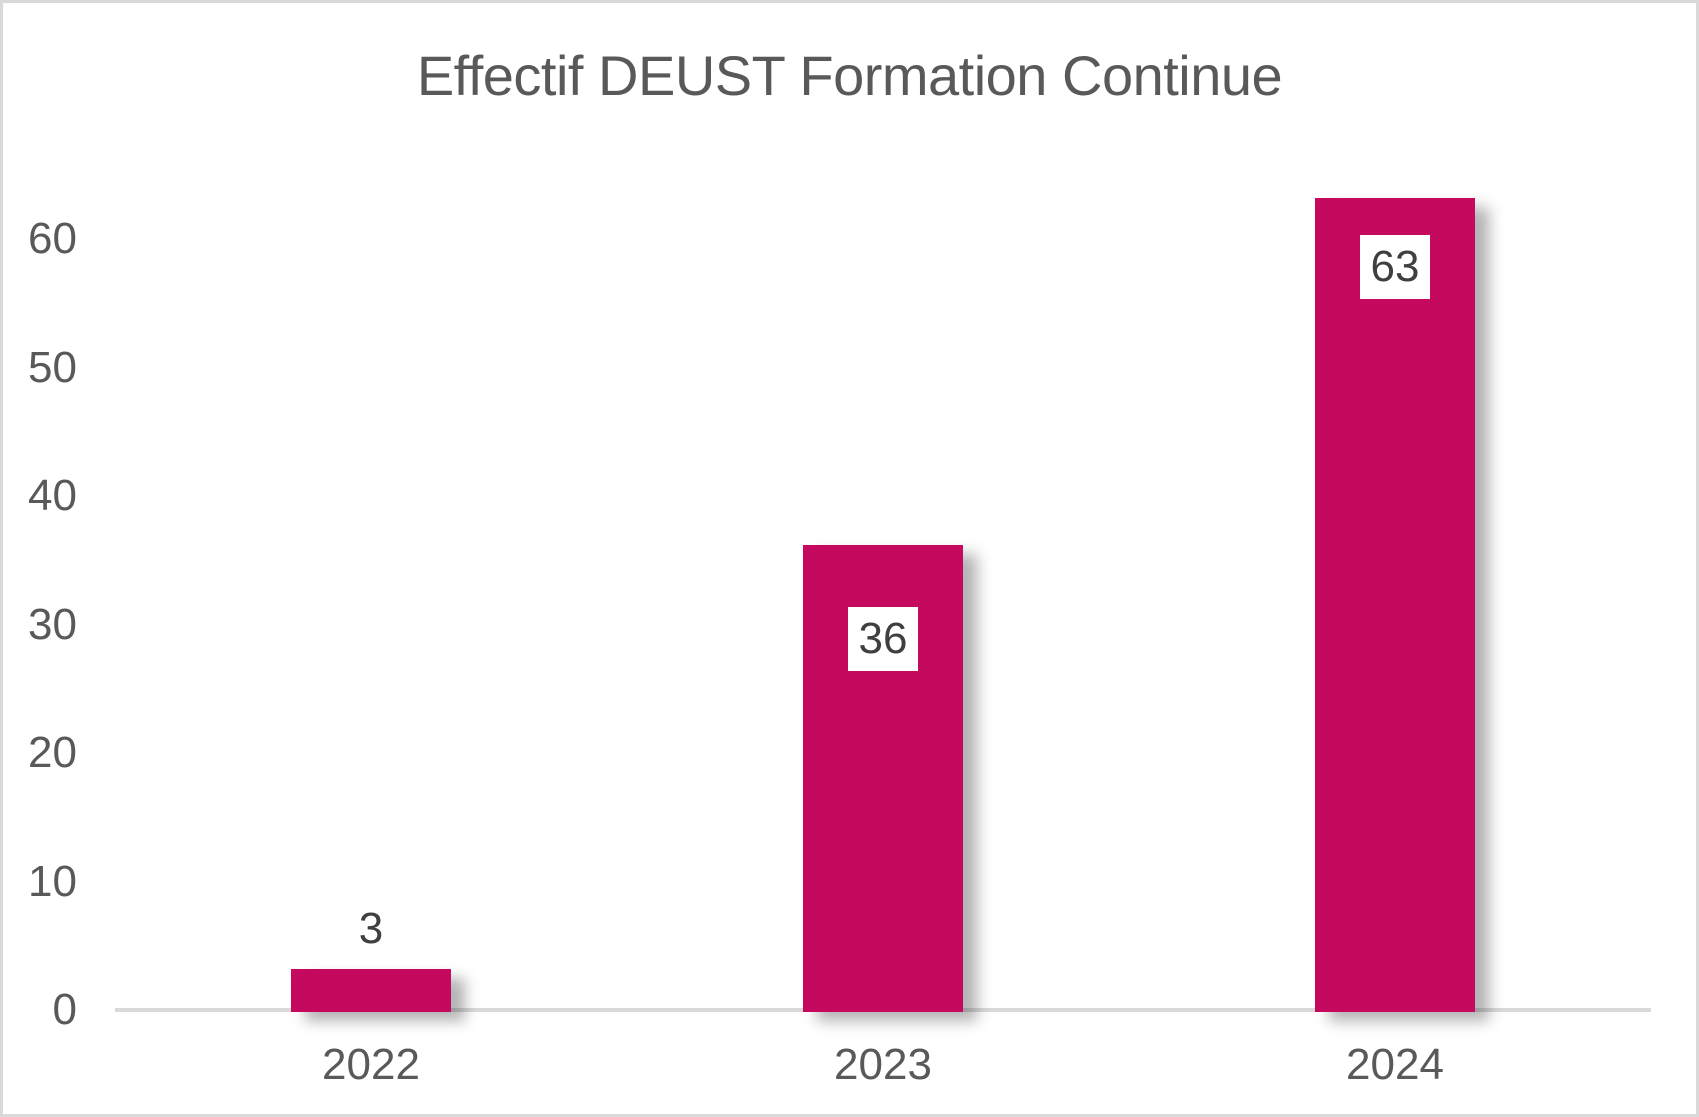 The height and width of the screenshot is (1117, 1699). What do you see at coordinates (883, 1064) in the screenshot?
I see `x-axis-label-2023: 2023` at bounding box center [883, 1064].